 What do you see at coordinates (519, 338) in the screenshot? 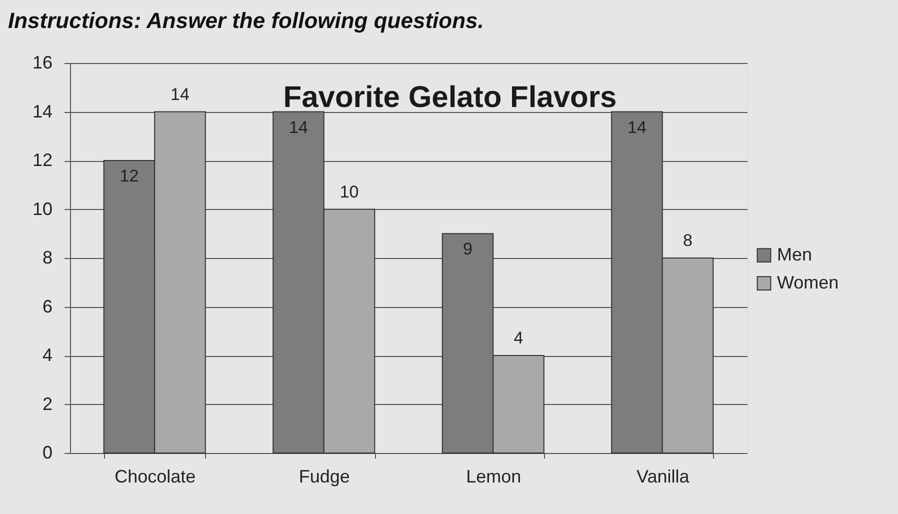
I see `data-label: 4` at bounding box center [519, 338].